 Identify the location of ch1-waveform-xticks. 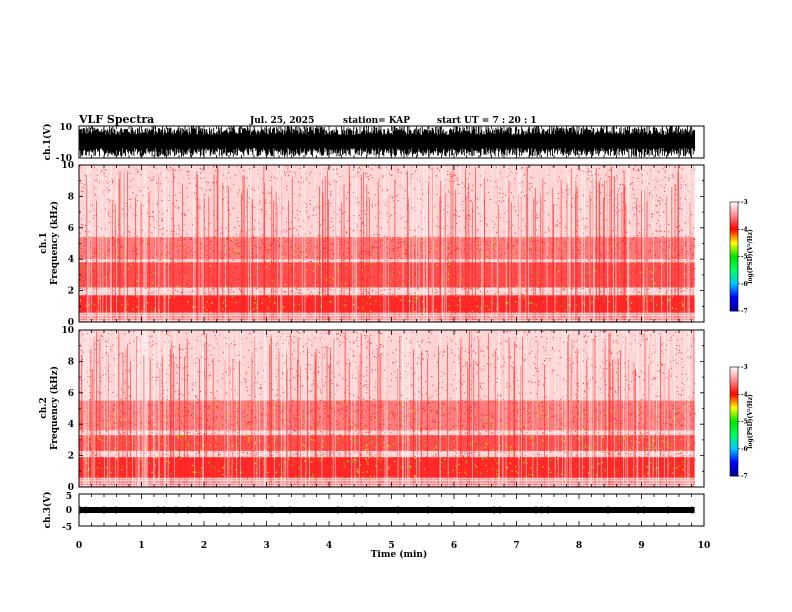
(391, 142).